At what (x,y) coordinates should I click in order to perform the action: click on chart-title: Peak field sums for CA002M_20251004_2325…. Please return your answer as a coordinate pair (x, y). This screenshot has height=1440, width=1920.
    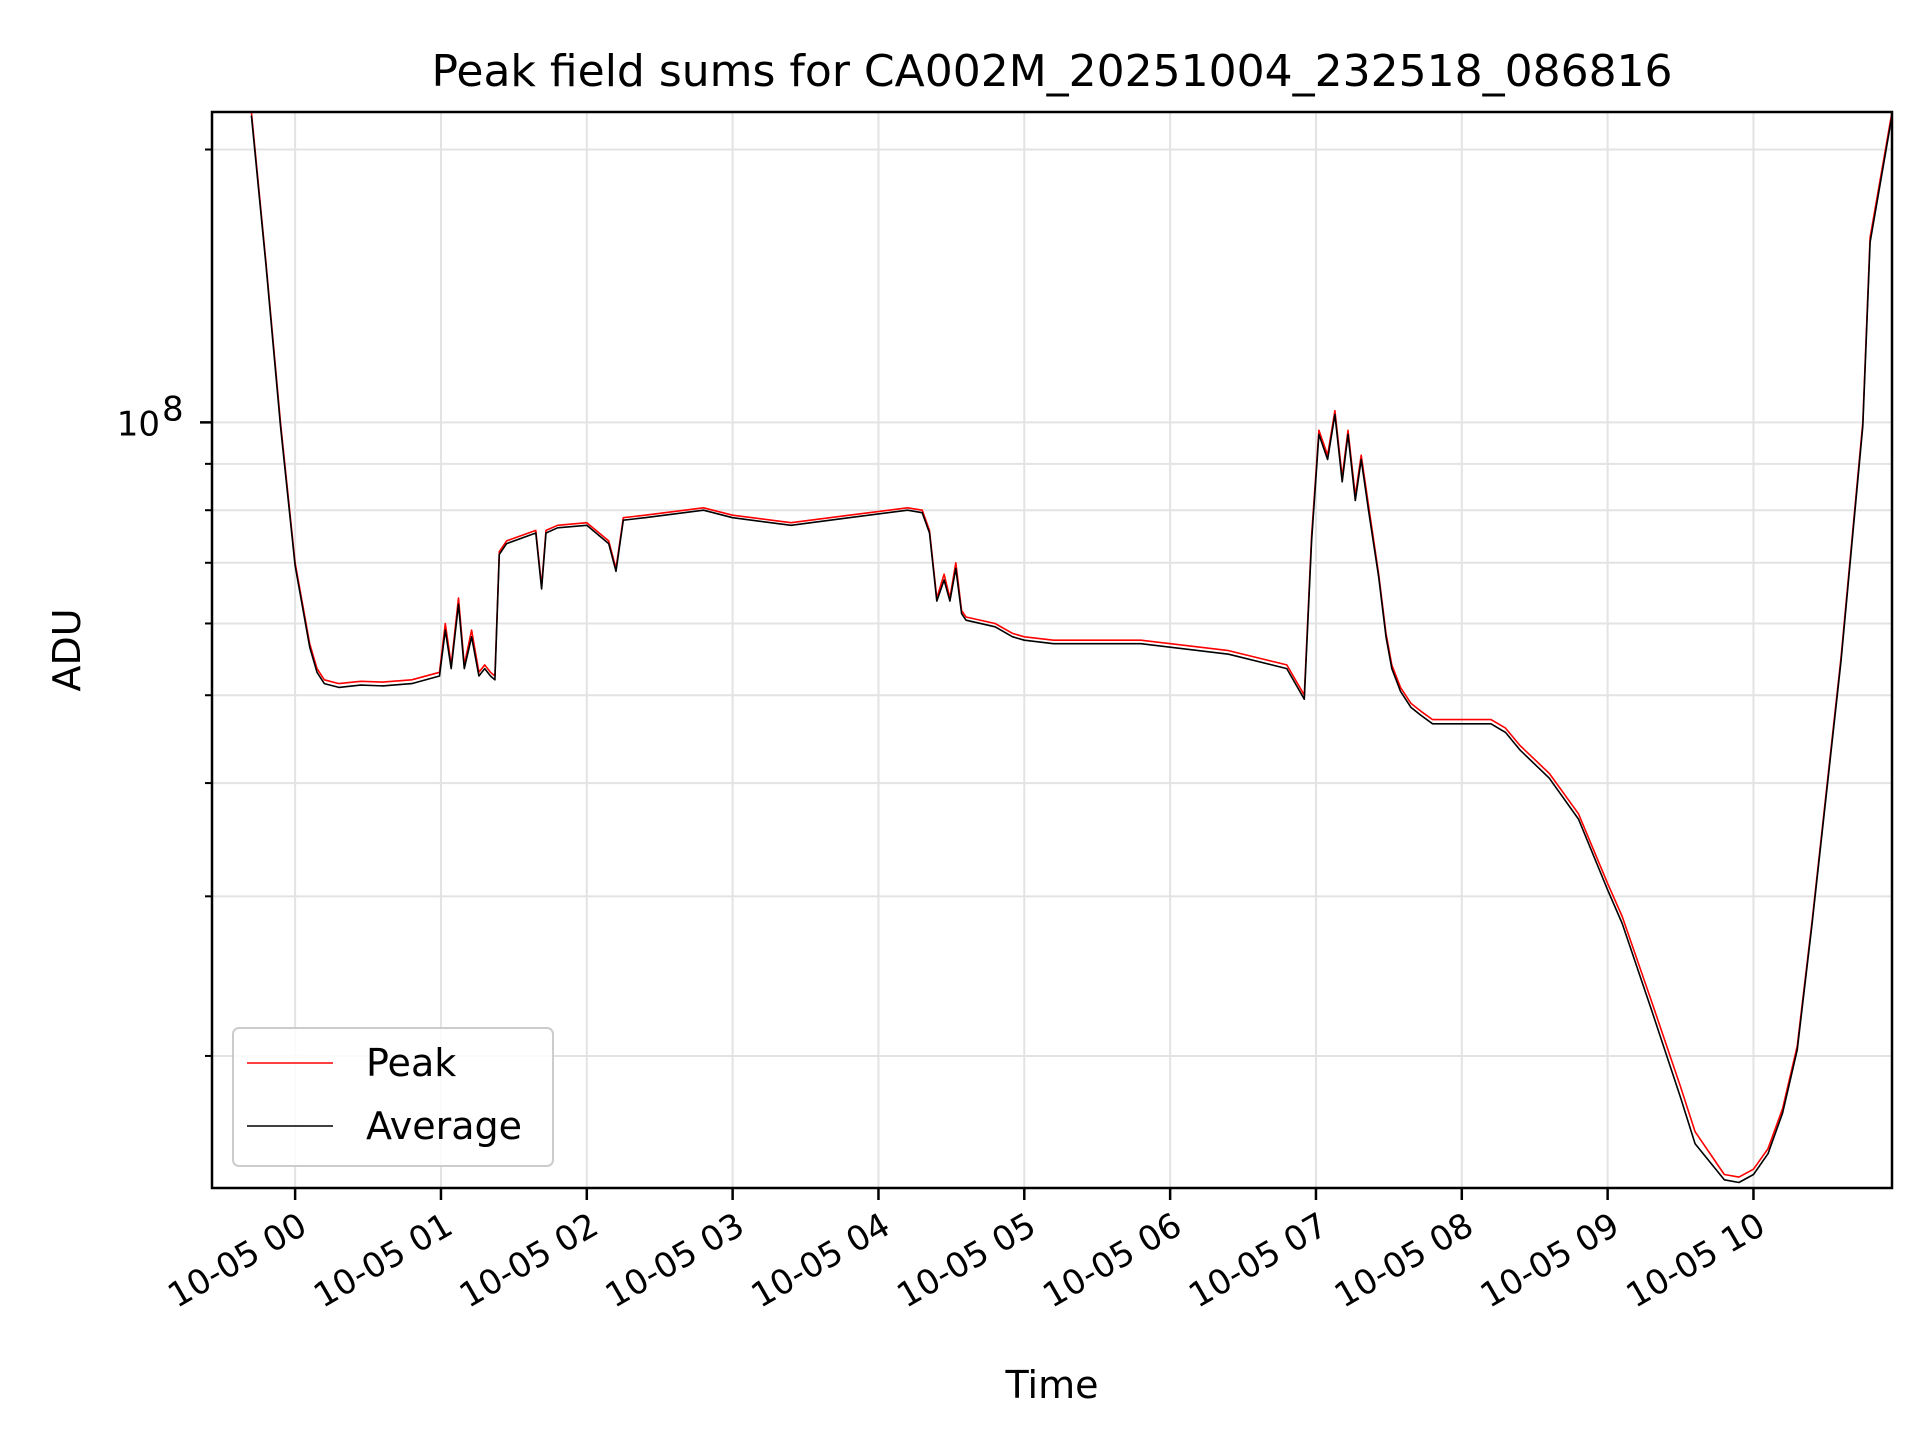
    Looking at the image, I should click on (1051, 71).